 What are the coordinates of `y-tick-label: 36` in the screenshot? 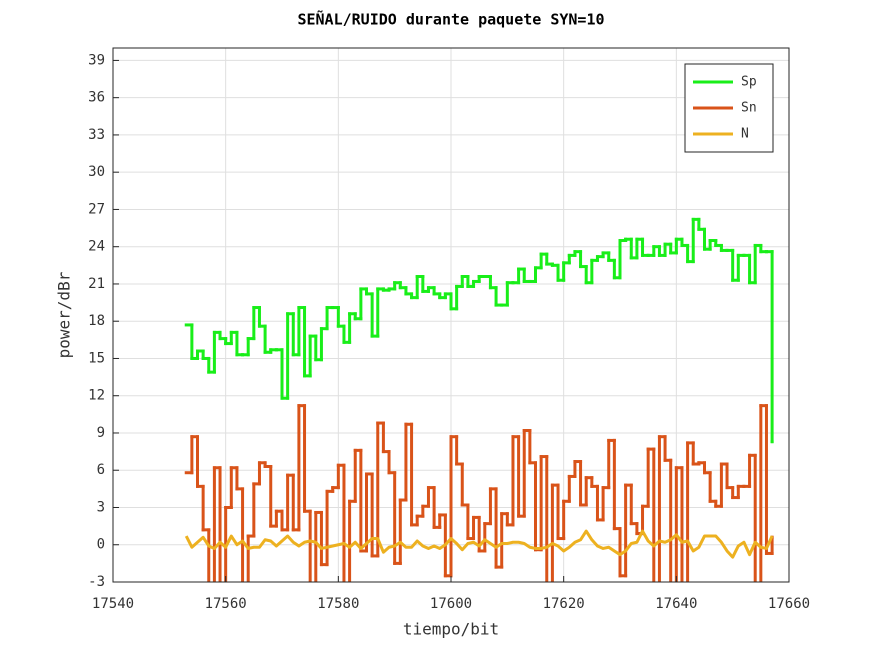 It's located at (96, 98).